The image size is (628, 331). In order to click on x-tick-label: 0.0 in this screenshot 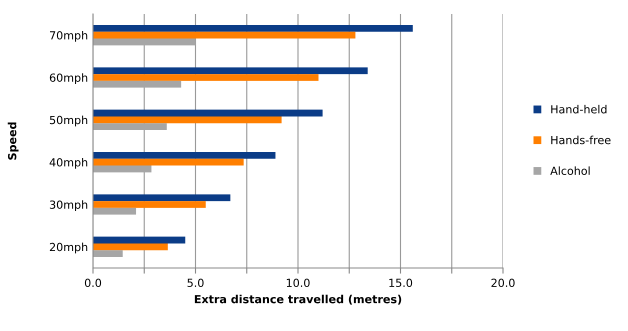, I will do `click(93, 283)`.